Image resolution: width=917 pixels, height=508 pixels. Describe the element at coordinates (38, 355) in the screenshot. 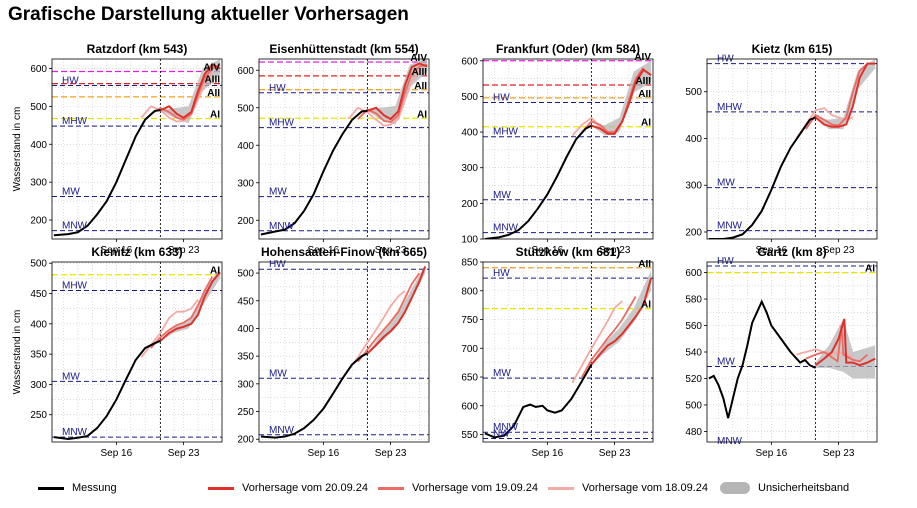

I see `y-tick-label: 350` at that location.